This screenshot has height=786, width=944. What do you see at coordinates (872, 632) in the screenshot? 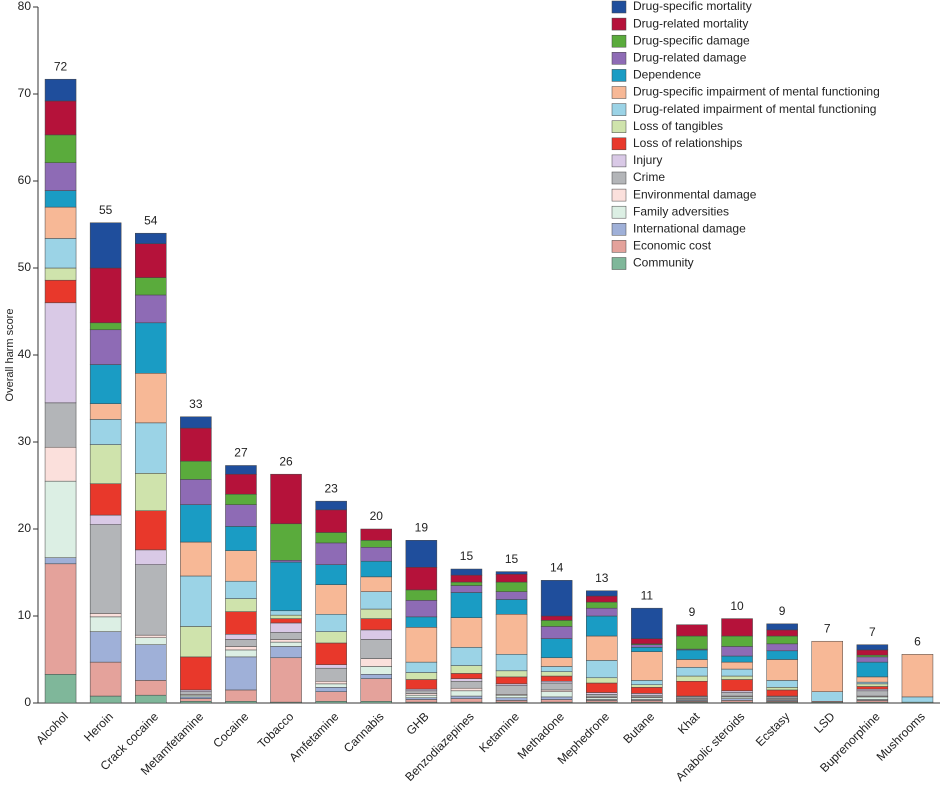
I see `total-label: 7` at bounding box center [872, 632].